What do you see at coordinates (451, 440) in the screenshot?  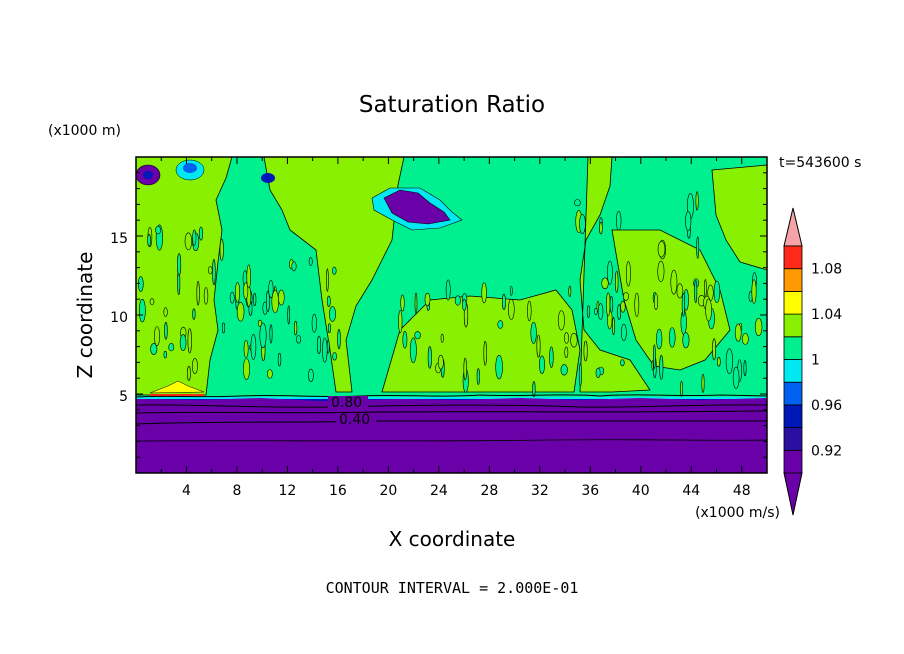 I see `contour-line-0.20` at bounding box center [451, 440].